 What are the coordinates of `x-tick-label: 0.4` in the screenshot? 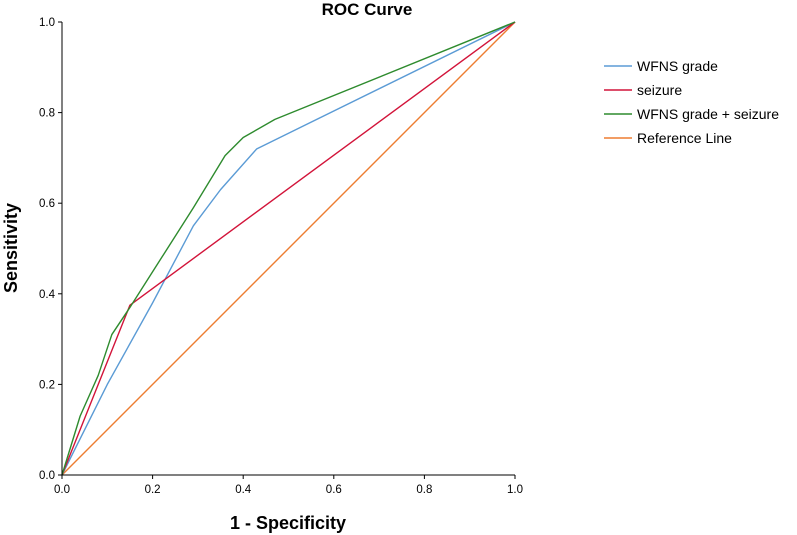 It's located at (243, 490).